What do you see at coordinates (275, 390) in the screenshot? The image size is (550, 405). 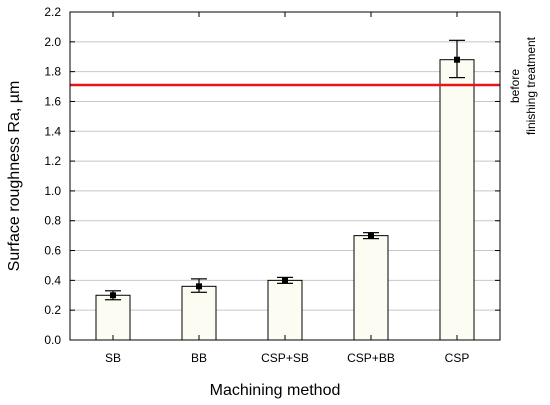 I see `x-axis-title: Machining method` at bounding box center [275, 390].